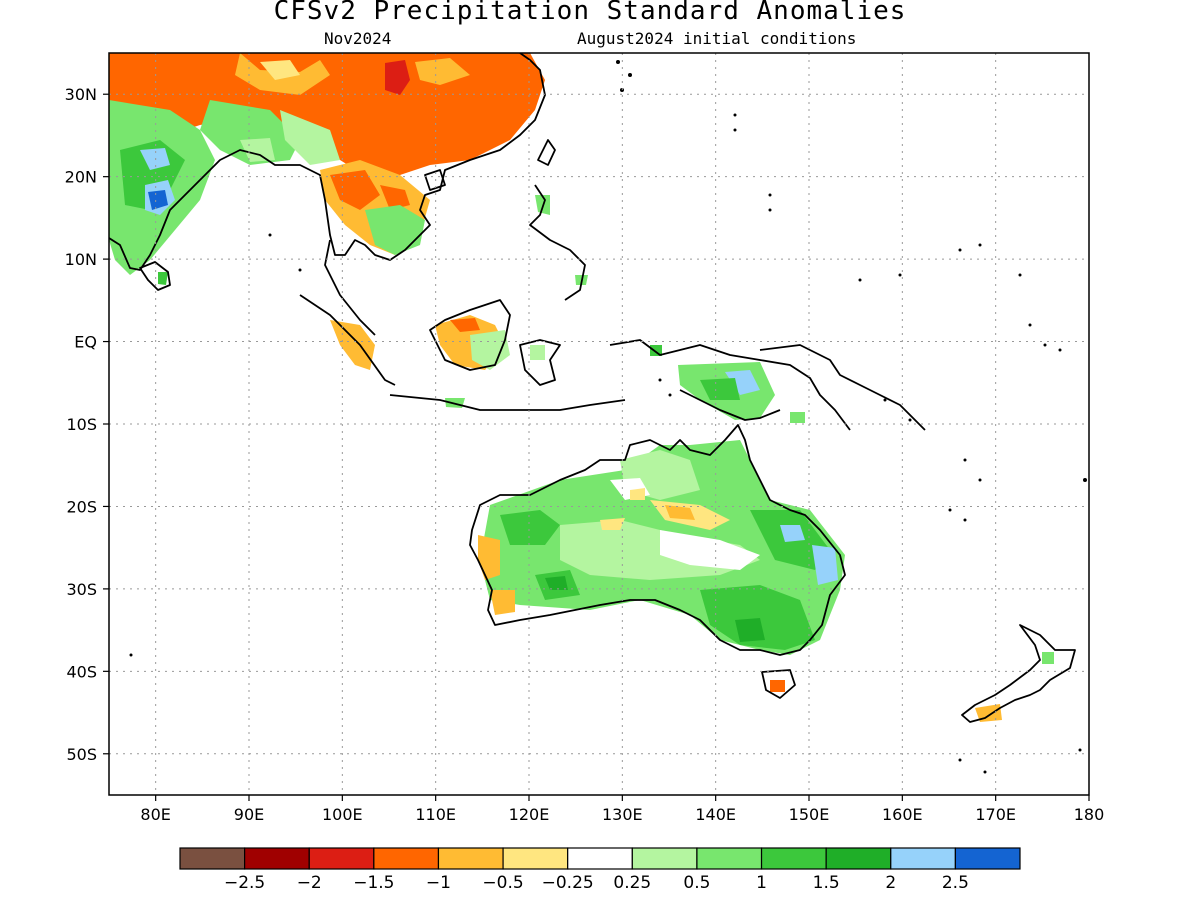 The height and width of the screenshot is (900, 1200). I want to click on colorbar-label: 0.5, so click(696, 883).